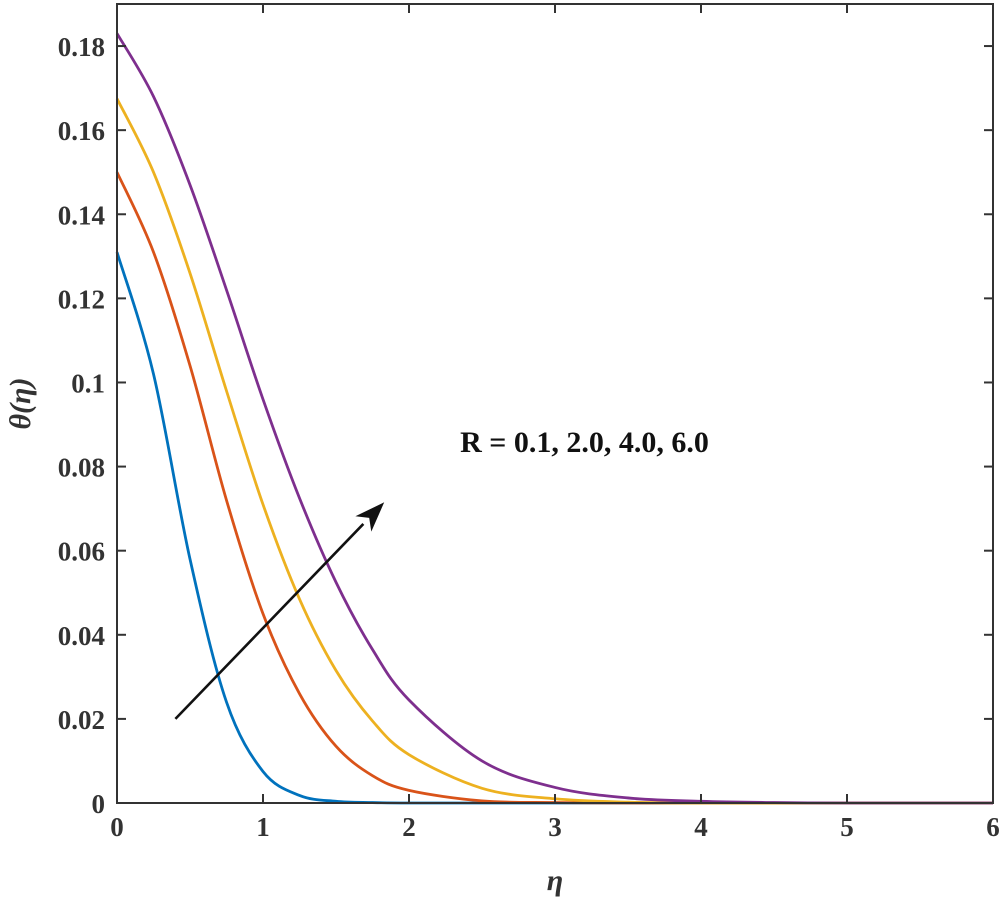 The height and width of the screenshot is (910, 1005). What do you see at coordinates (269, 621) in the screenshot?
I see `arrow-shaft` at bounding box center [269, 621].